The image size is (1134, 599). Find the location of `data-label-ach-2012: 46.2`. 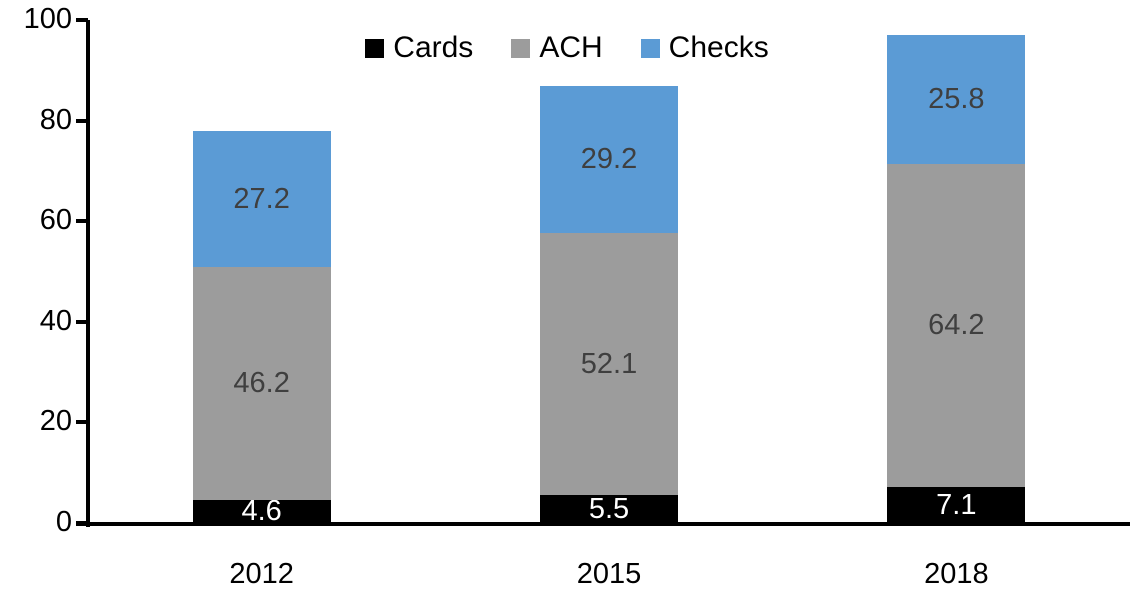

data-label-ach-2012: 46.2 is located at coordinates (261, 383).